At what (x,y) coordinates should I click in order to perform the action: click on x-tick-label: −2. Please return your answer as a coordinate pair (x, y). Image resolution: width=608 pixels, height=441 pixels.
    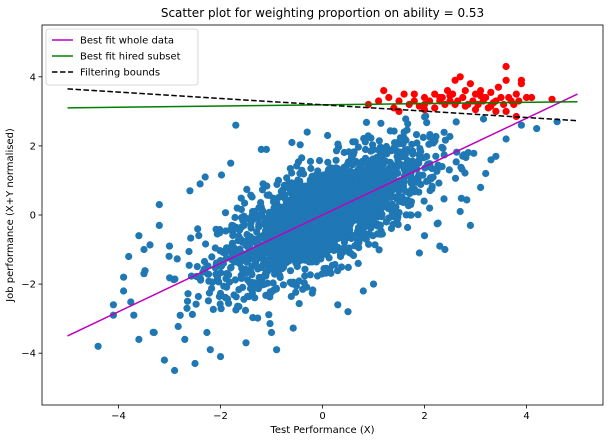
    Looking at the image, I should click on (220, 416).